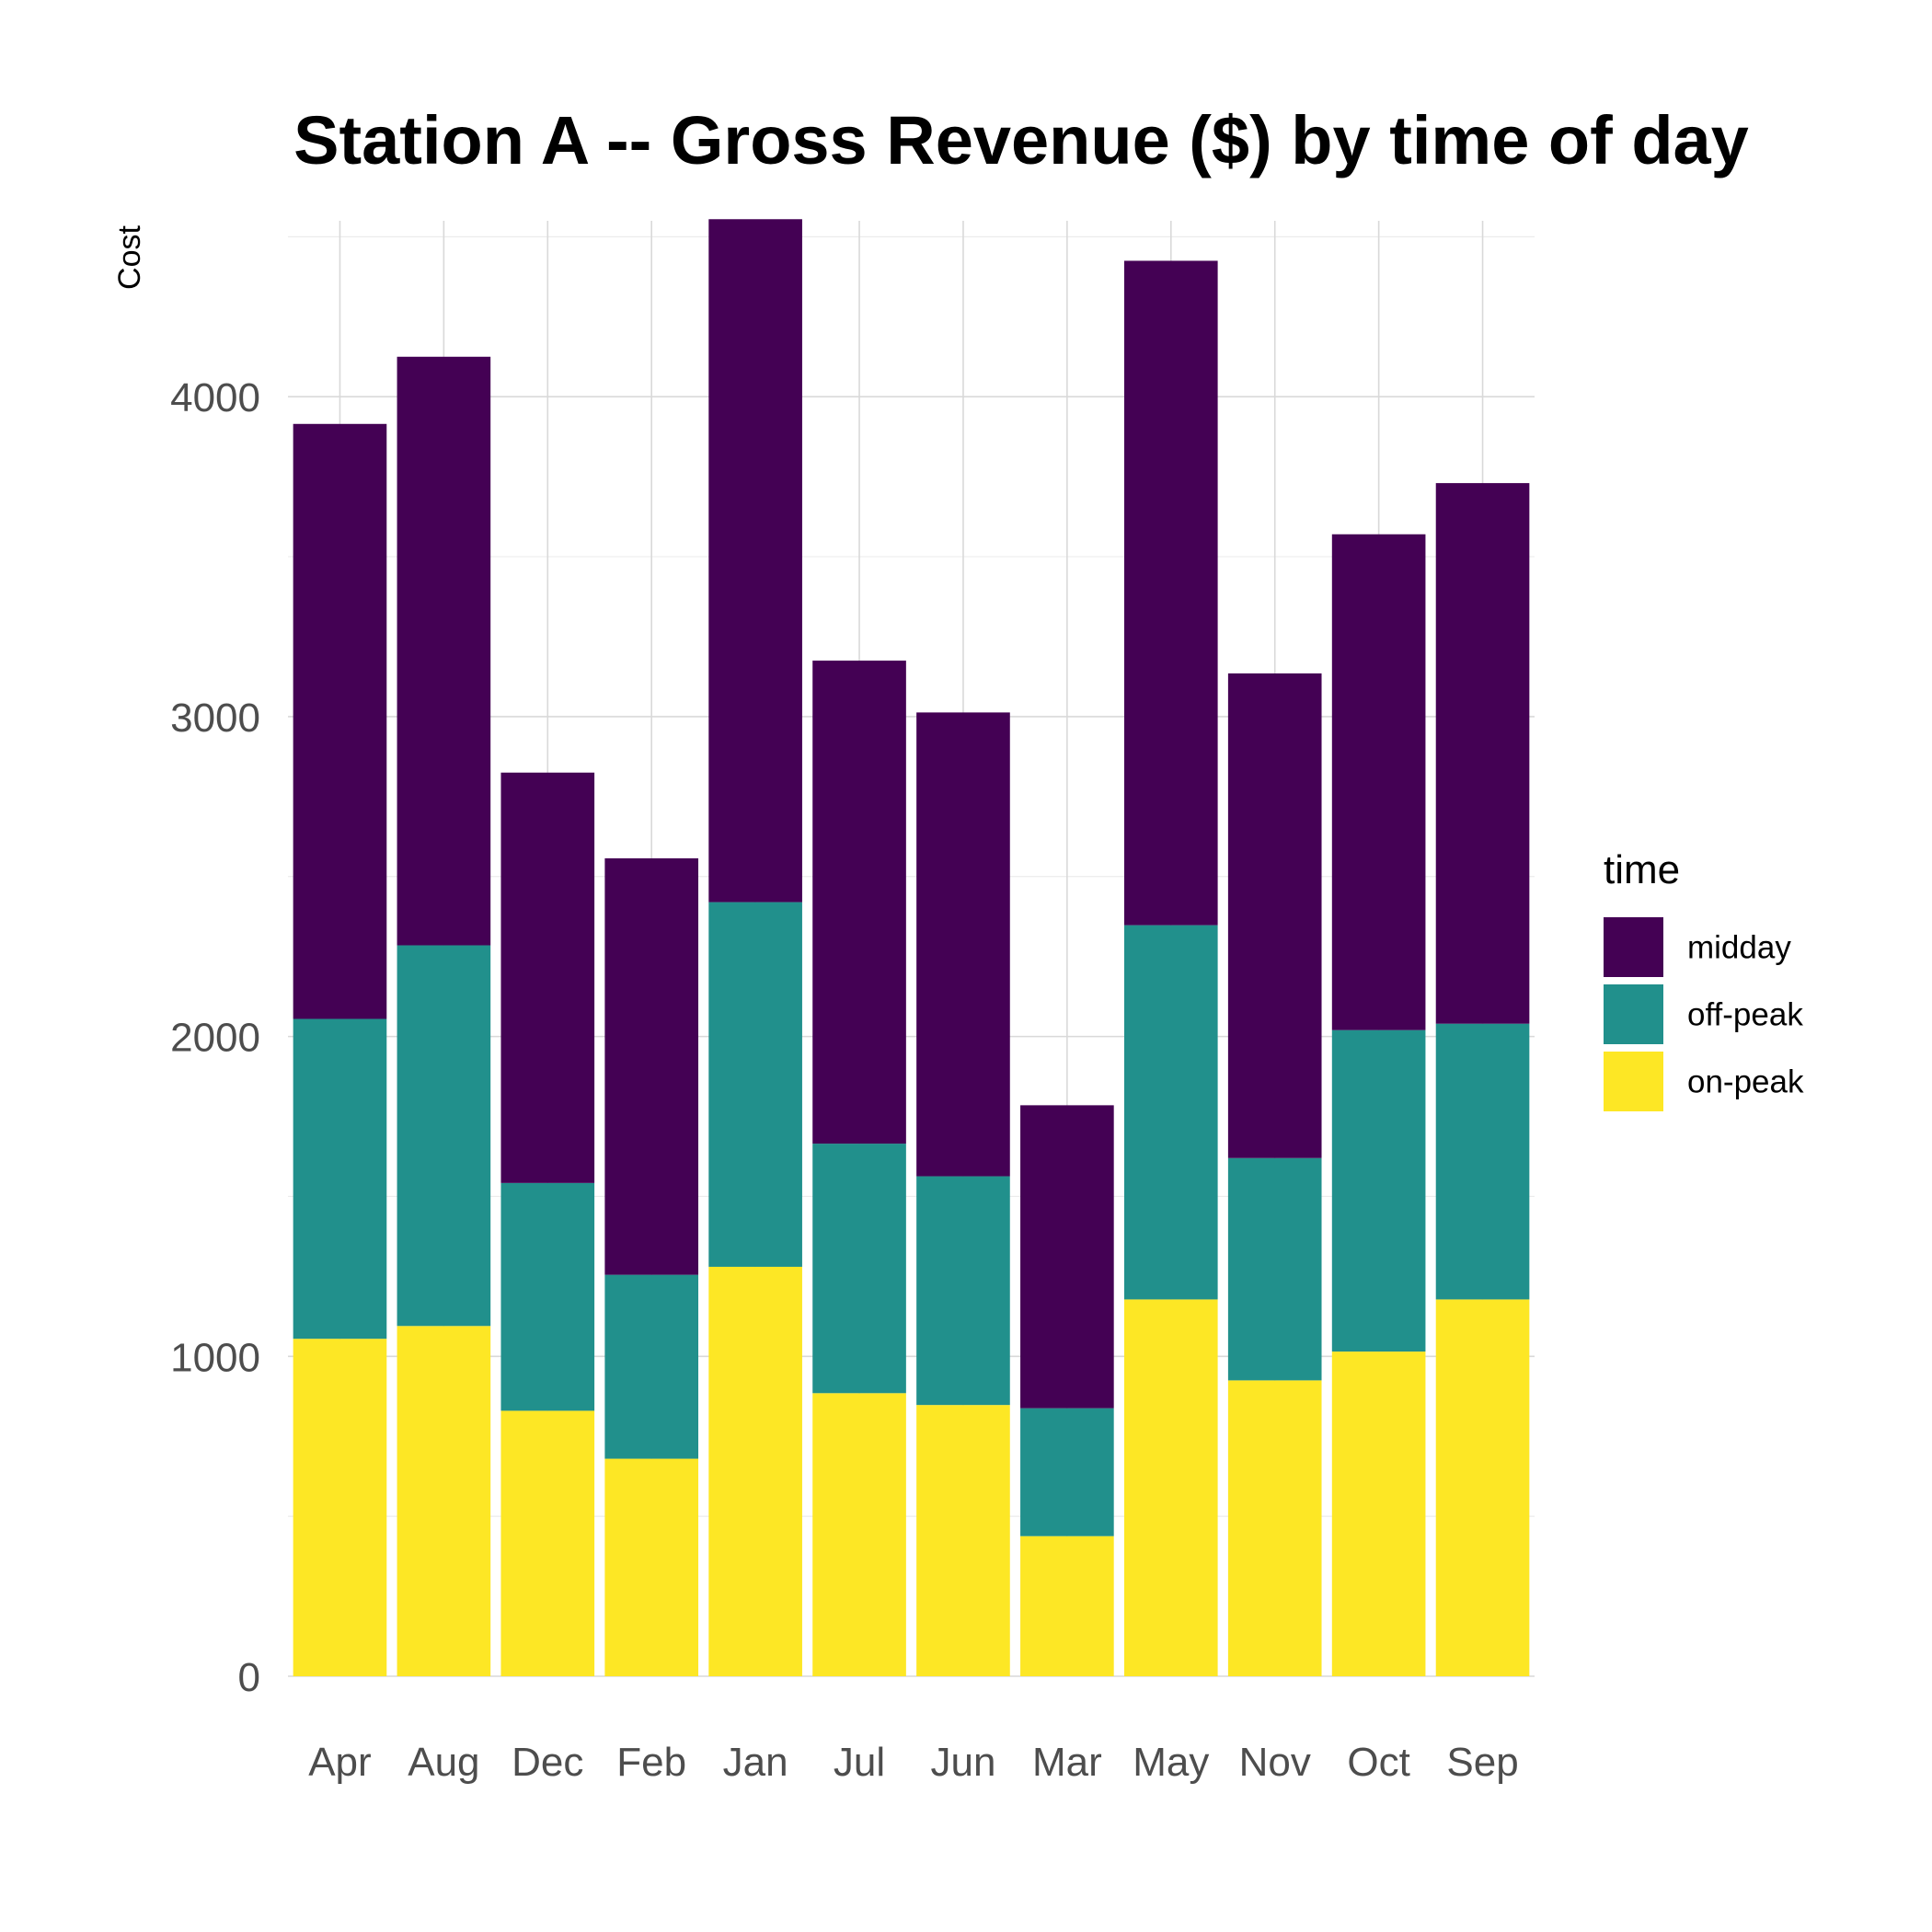 This screenshot has height=1932, width=1932. Describe the element at coordinates (129, 256) in the screenshot. I see `y-axis-label: Cost` at that location.